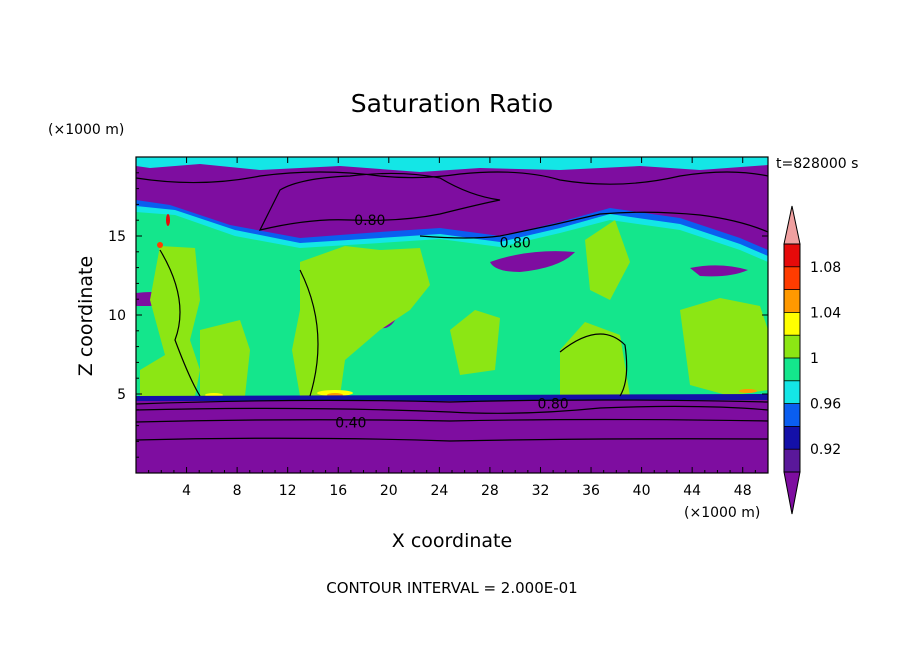  What do you see at coordinates (792, 225) in the screenshot?
I see `colorbar-over-triangle` at bounding box center [792, 225].